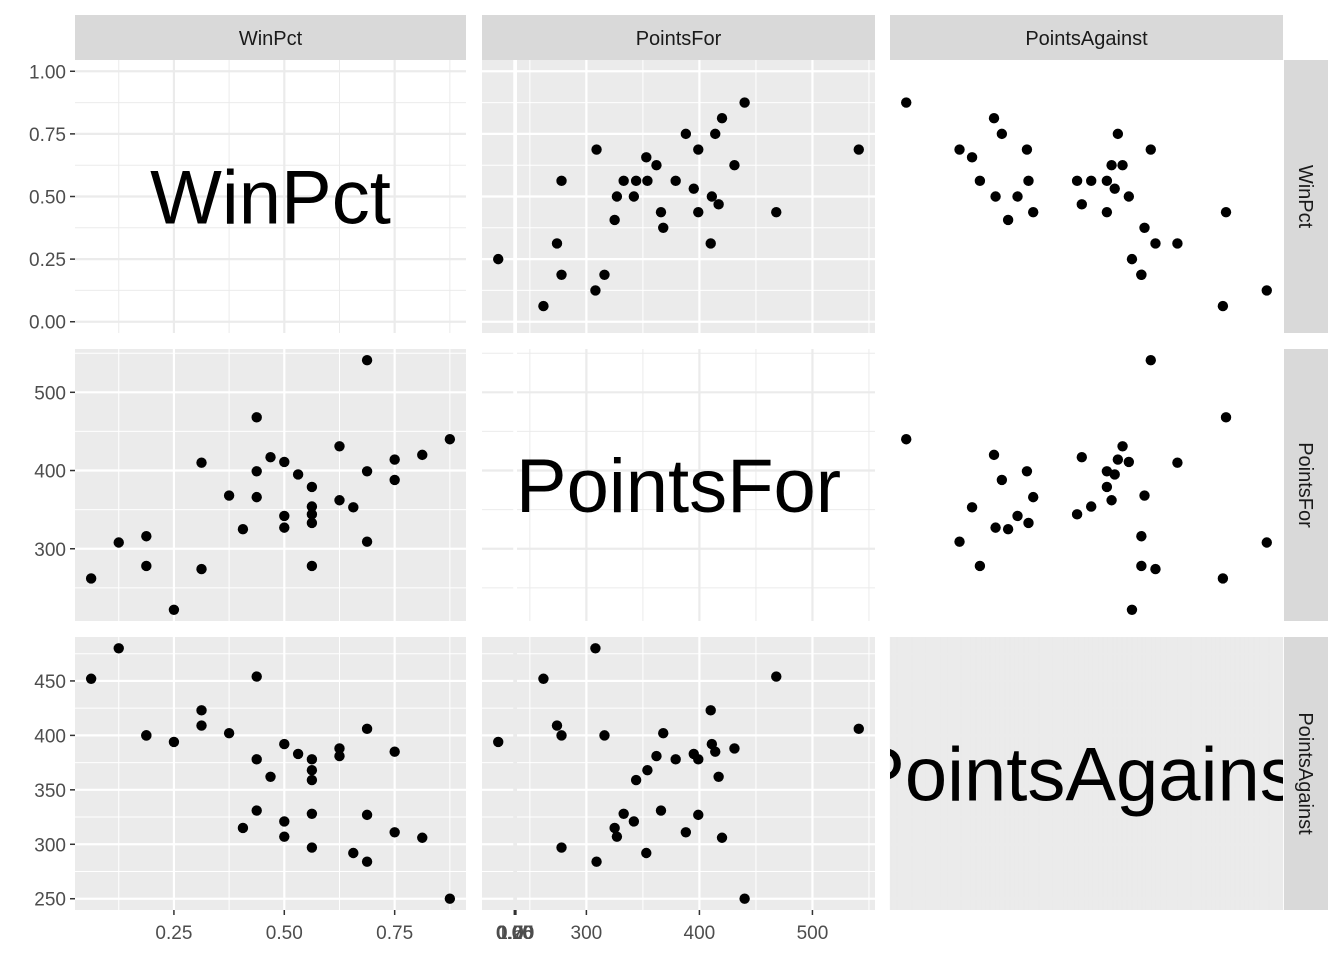  I want to click on x-tick-label: 300, so click(587, 933).